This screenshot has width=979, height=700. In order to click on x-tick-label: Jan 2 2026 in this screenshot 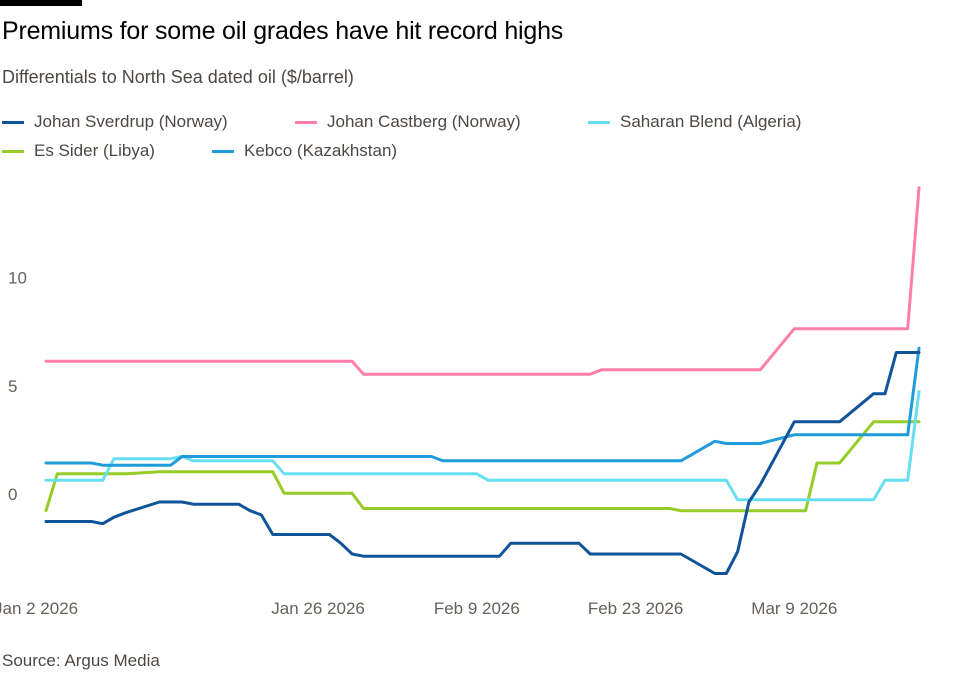, I will do `click(39, 608)`.